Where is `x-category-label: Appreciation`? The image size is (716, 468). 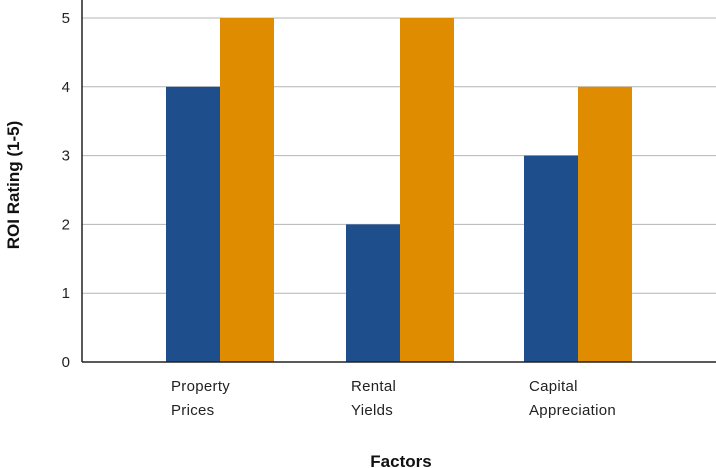
x-category-label: Appreciation is located at coordinates (572, 410).